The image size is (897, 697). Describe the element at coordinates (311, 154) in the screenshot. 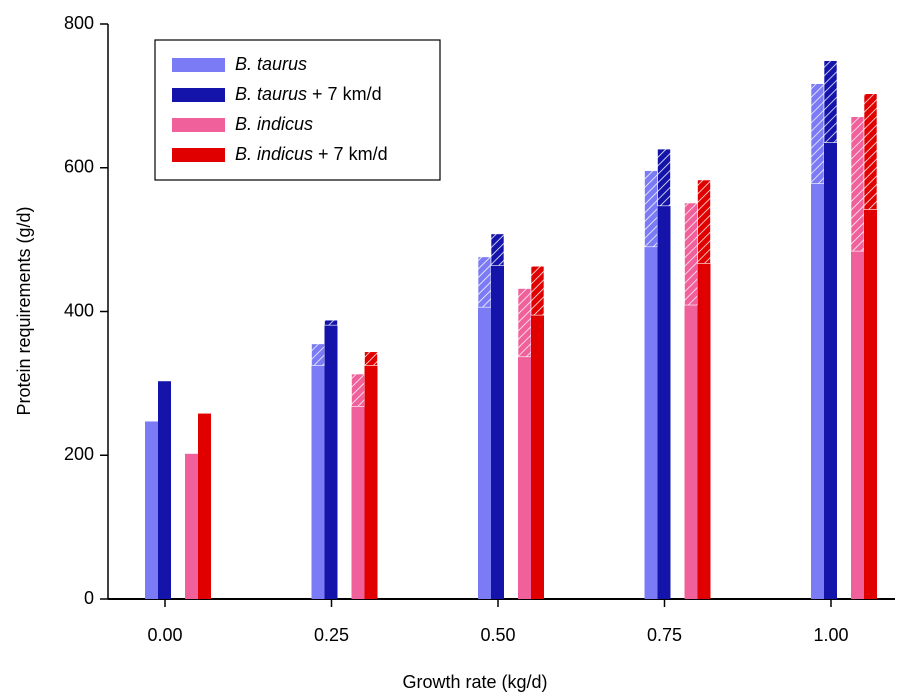

I see `legend-label: B. indicus + 7 km/d` at that location.